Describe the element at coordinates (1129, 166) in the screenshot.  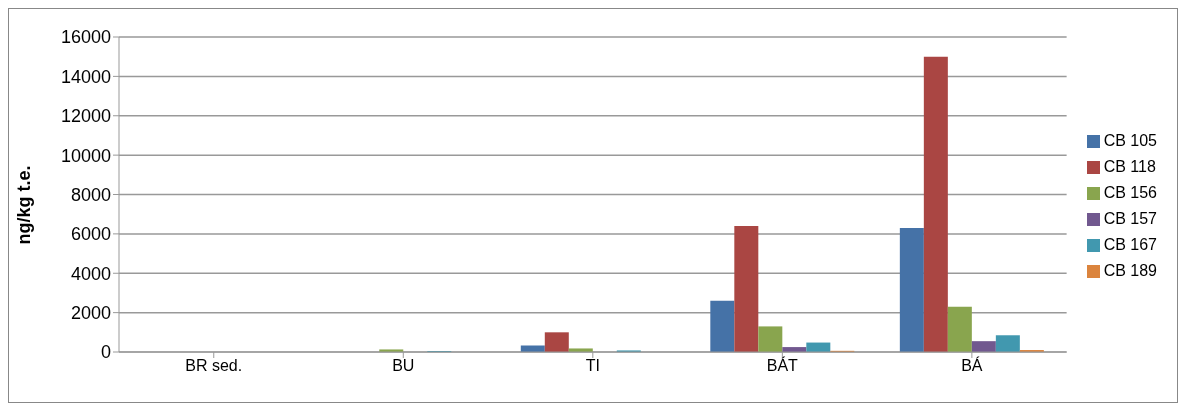
I see `legend-label: CB 118` at that location.